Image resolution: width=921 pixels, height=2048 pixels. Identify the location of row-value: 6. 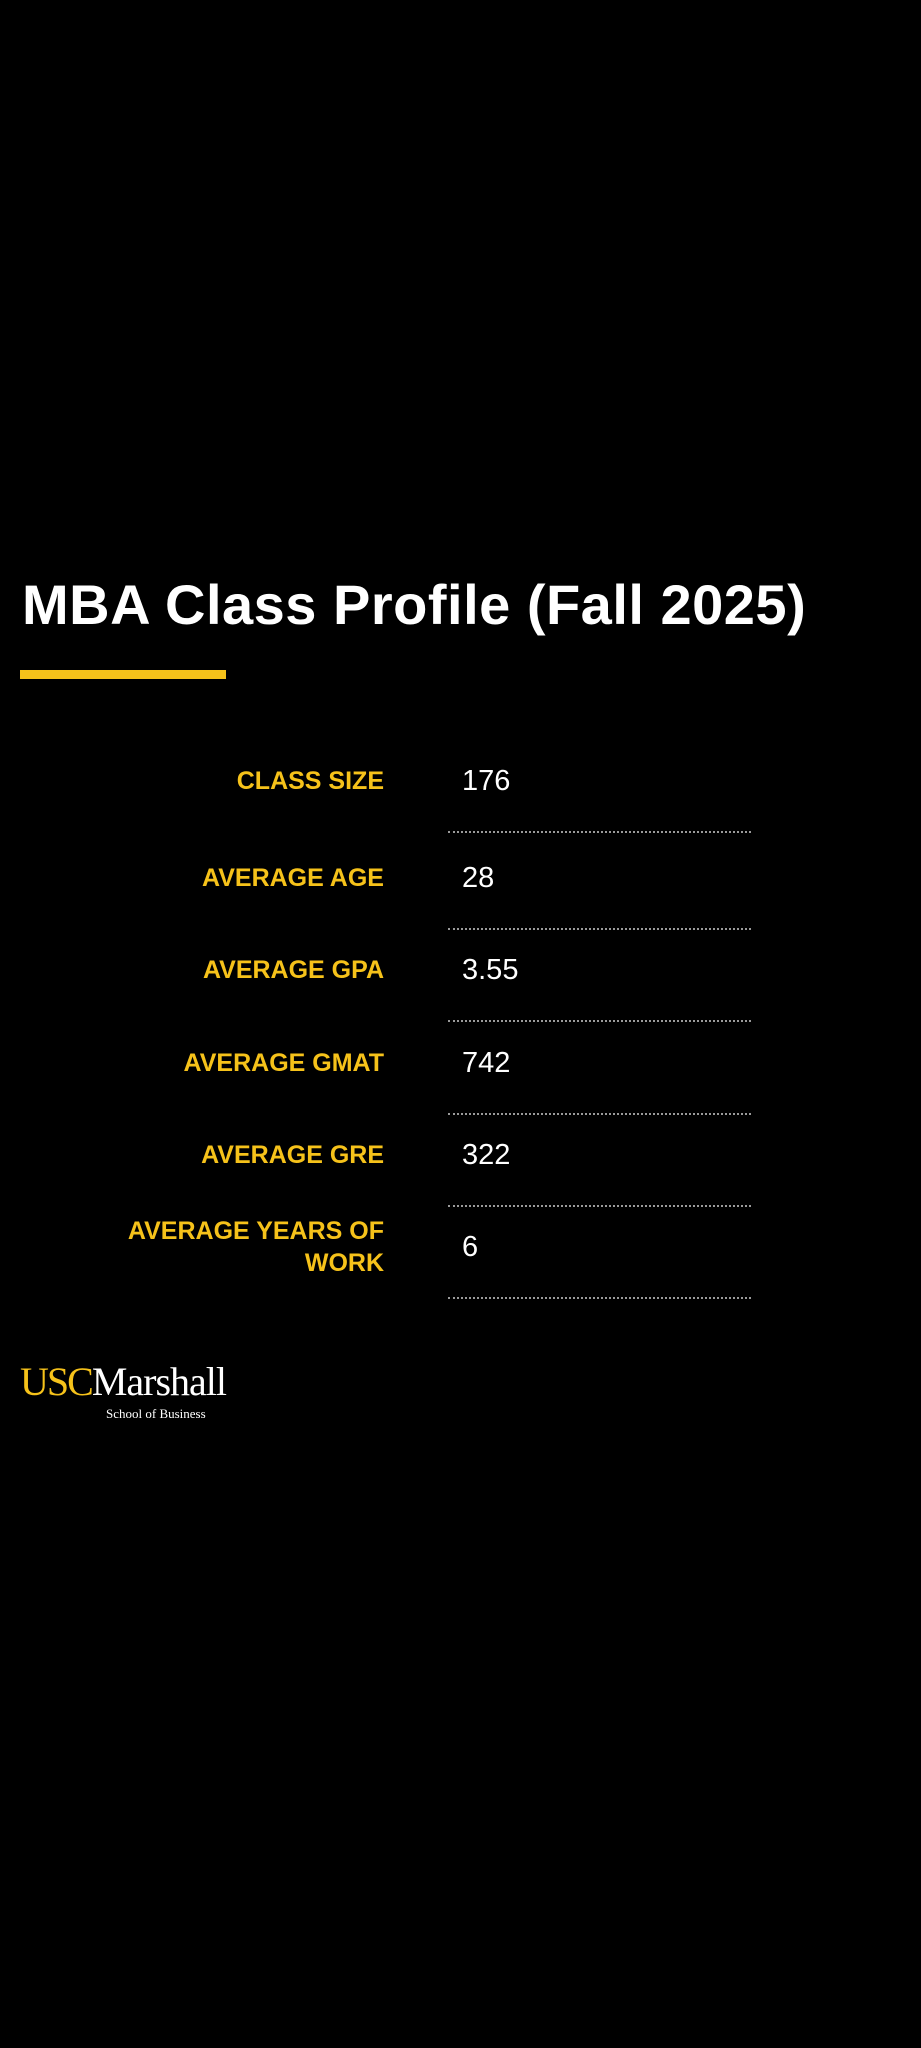
(470, 1247).